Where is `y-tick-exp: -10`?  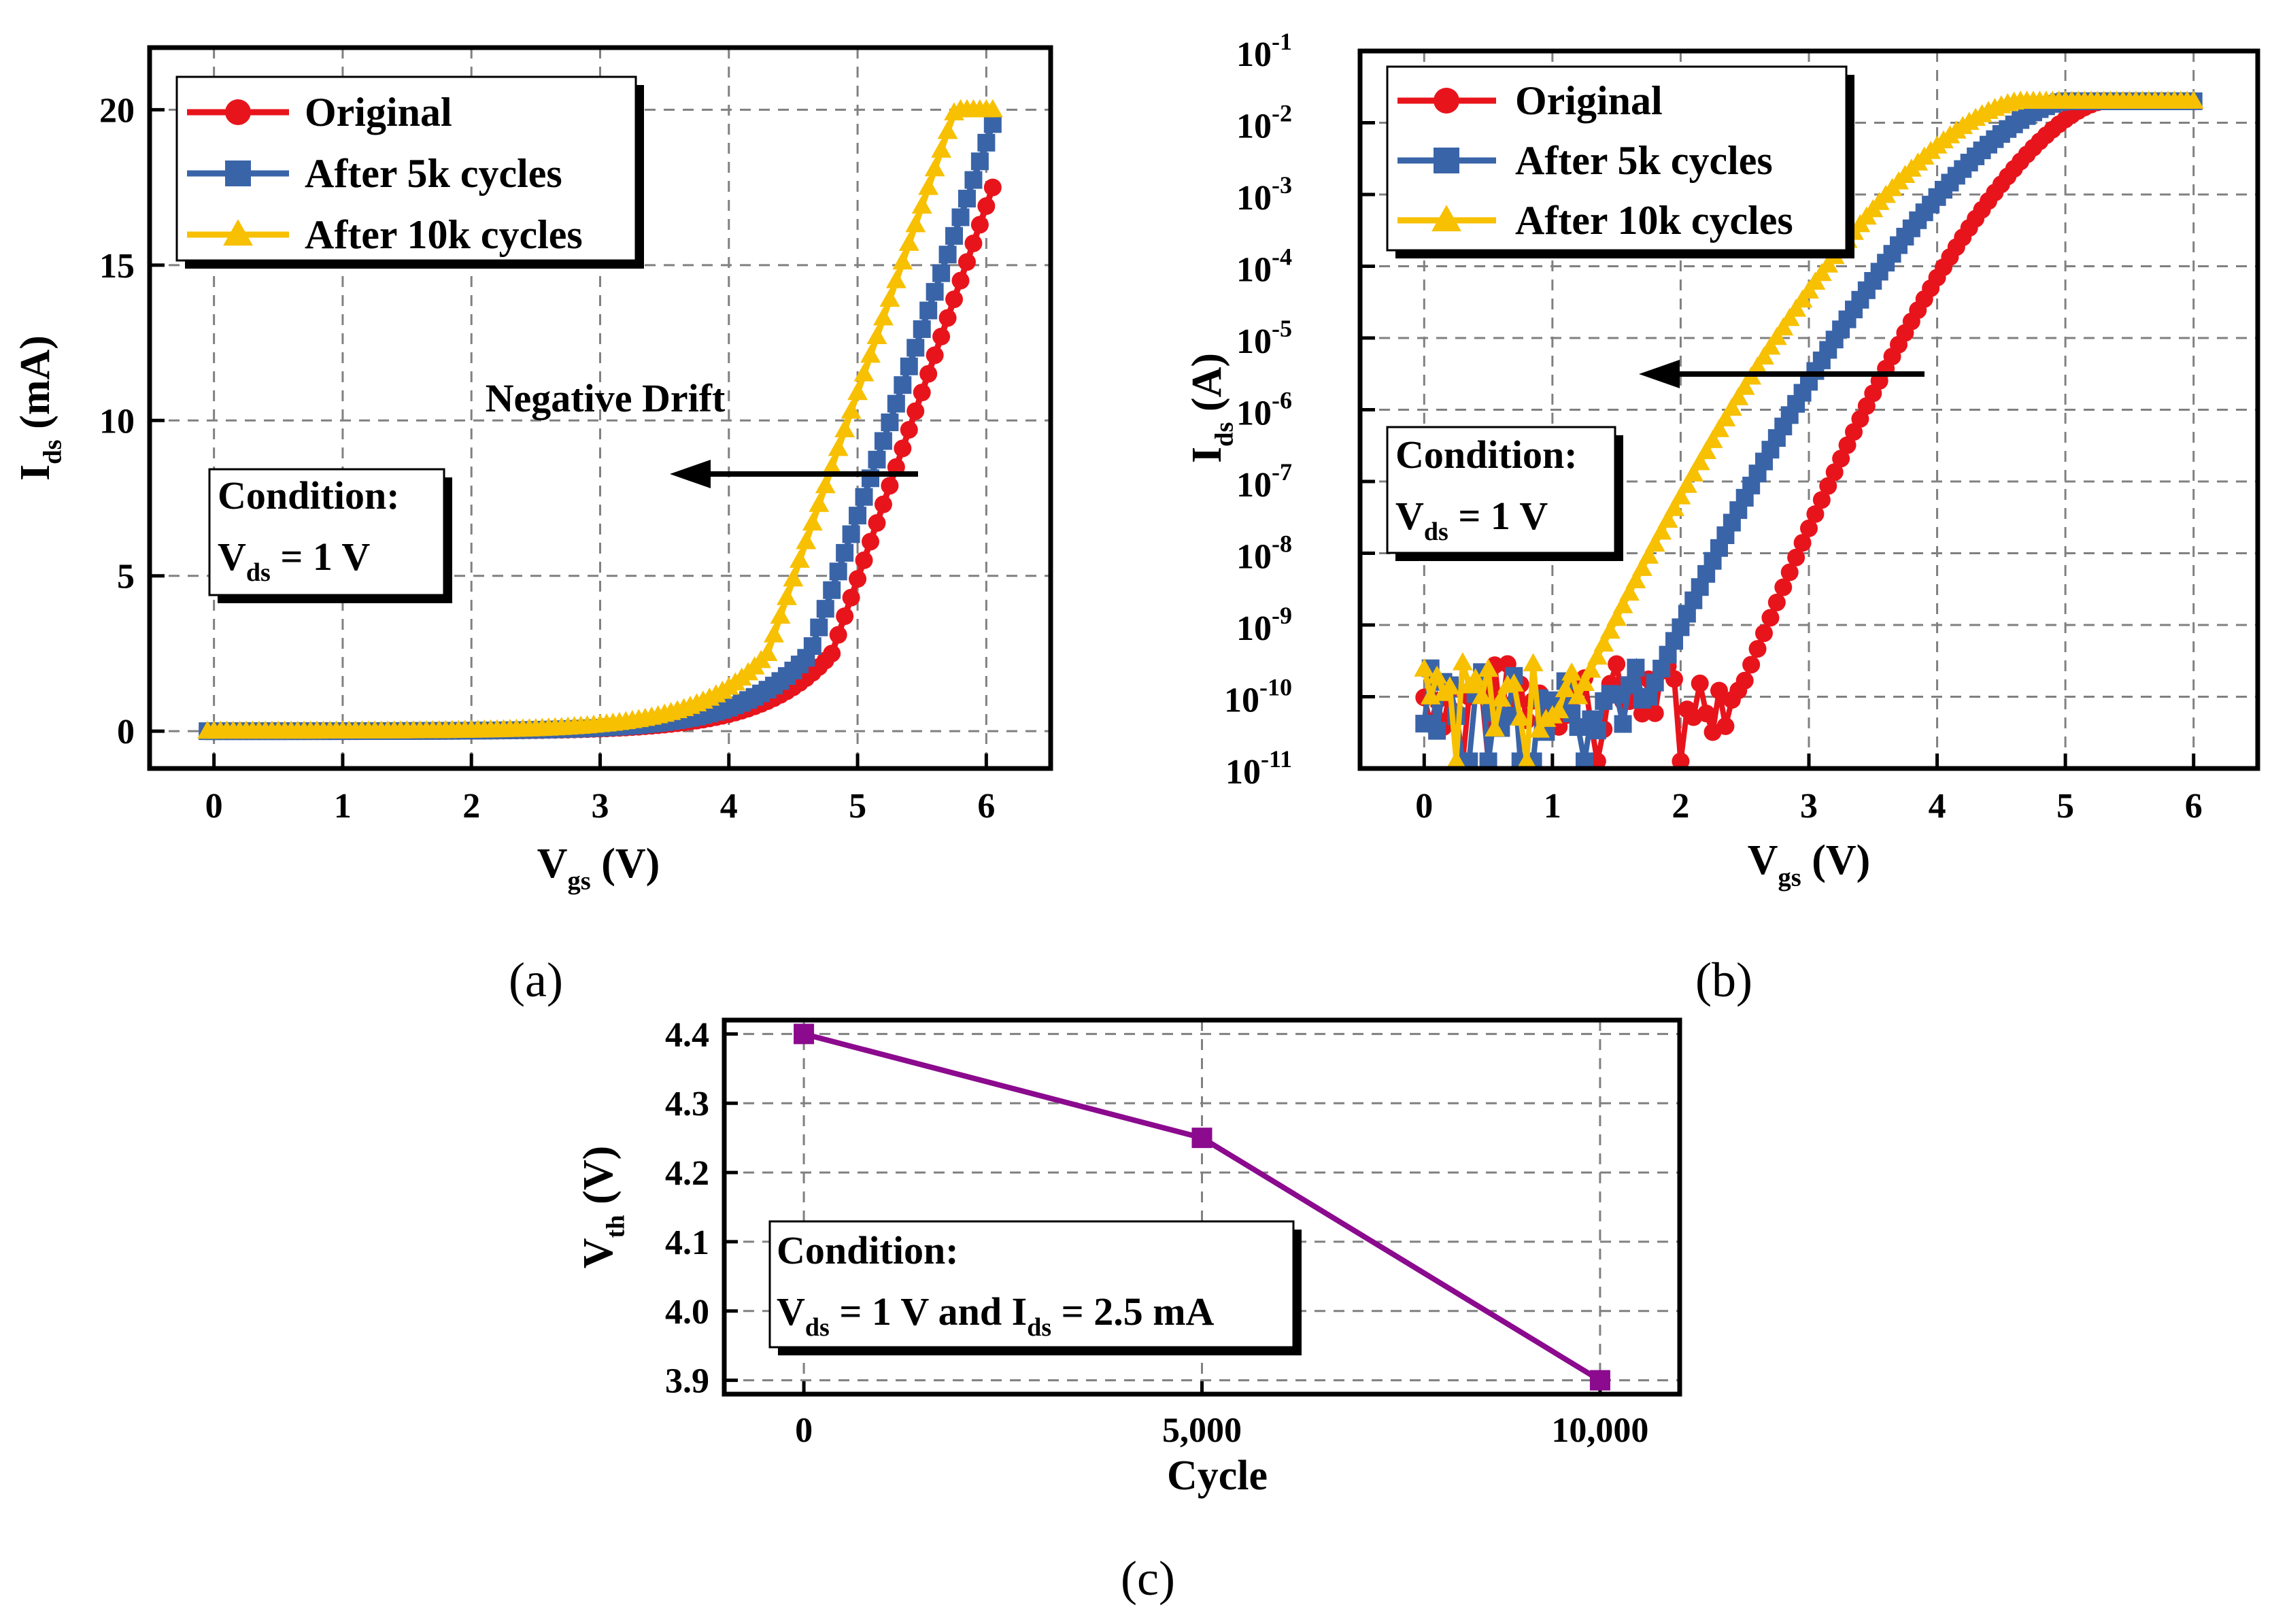
y-tick-exp: -10 is located at coordinates (1275, 687).